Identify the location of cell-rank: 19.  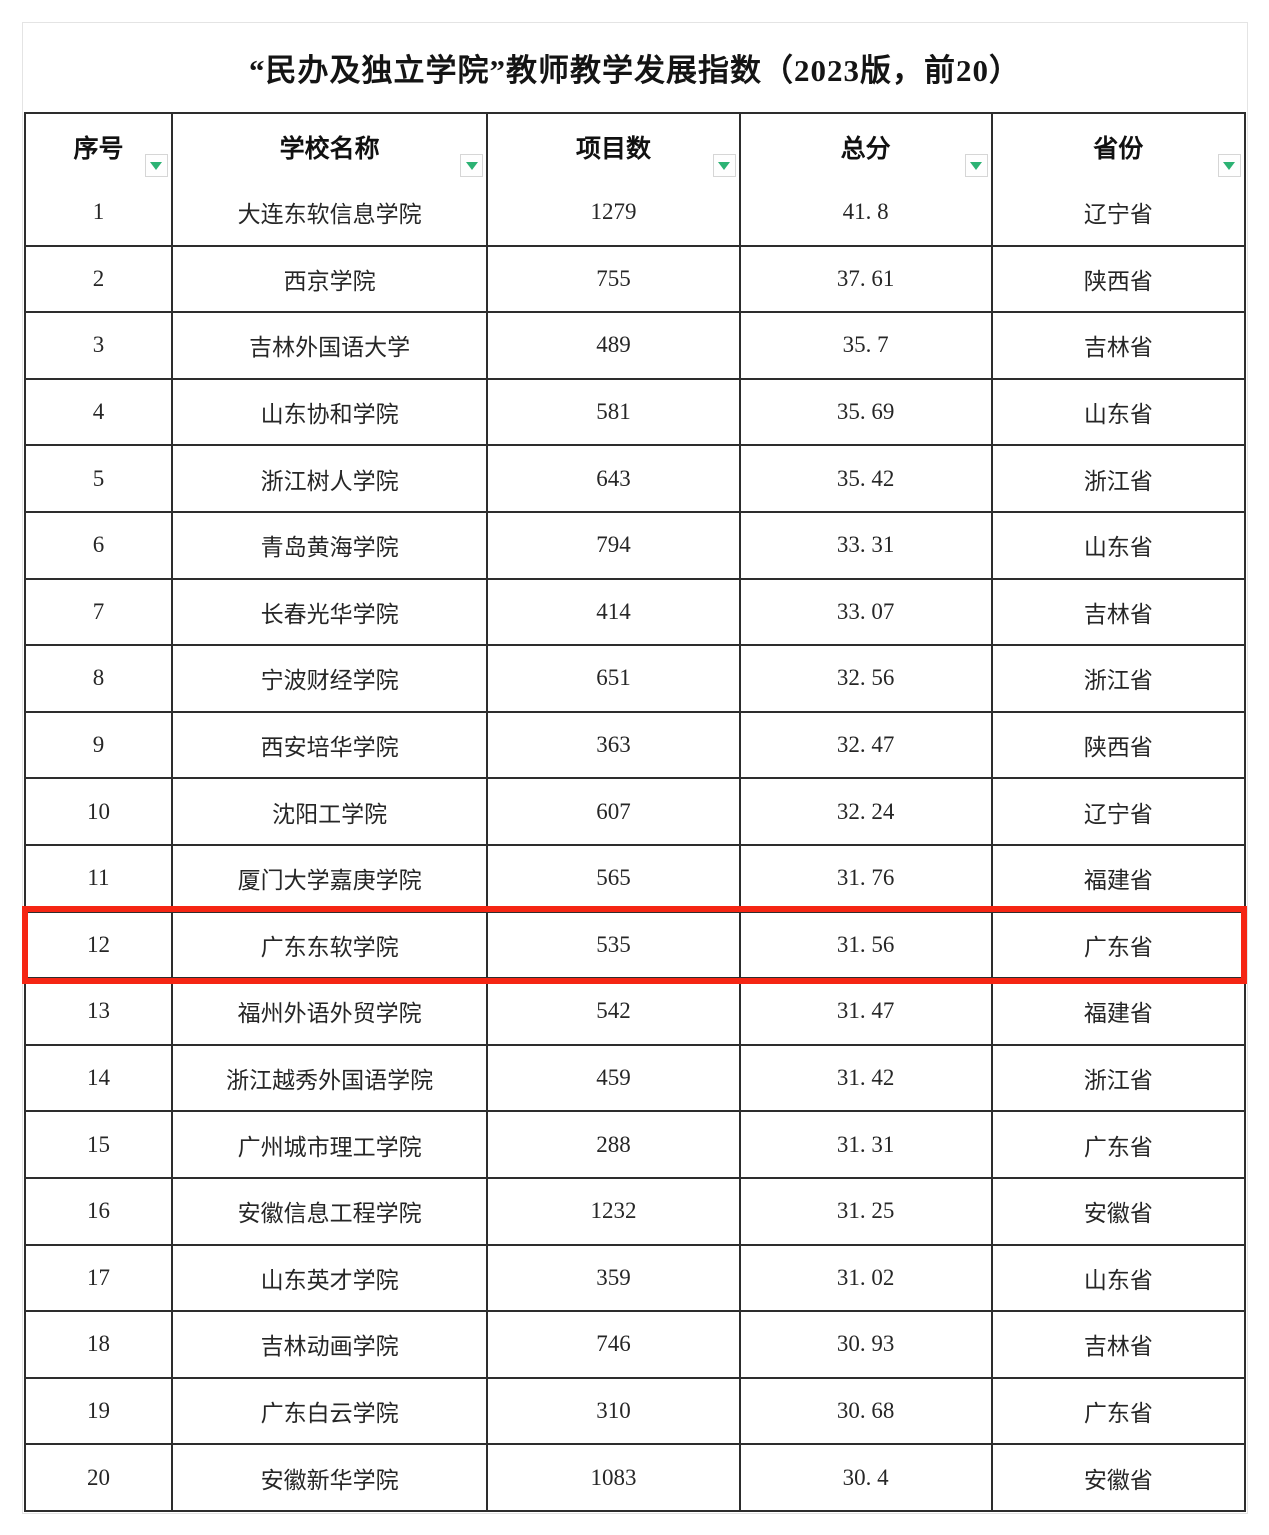
(98, 1410).